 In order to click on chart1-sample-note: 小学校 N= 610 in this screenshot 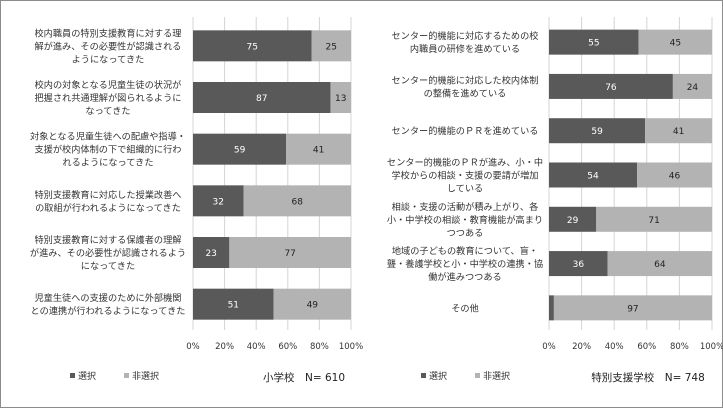, I will do `click(304, 377)`.